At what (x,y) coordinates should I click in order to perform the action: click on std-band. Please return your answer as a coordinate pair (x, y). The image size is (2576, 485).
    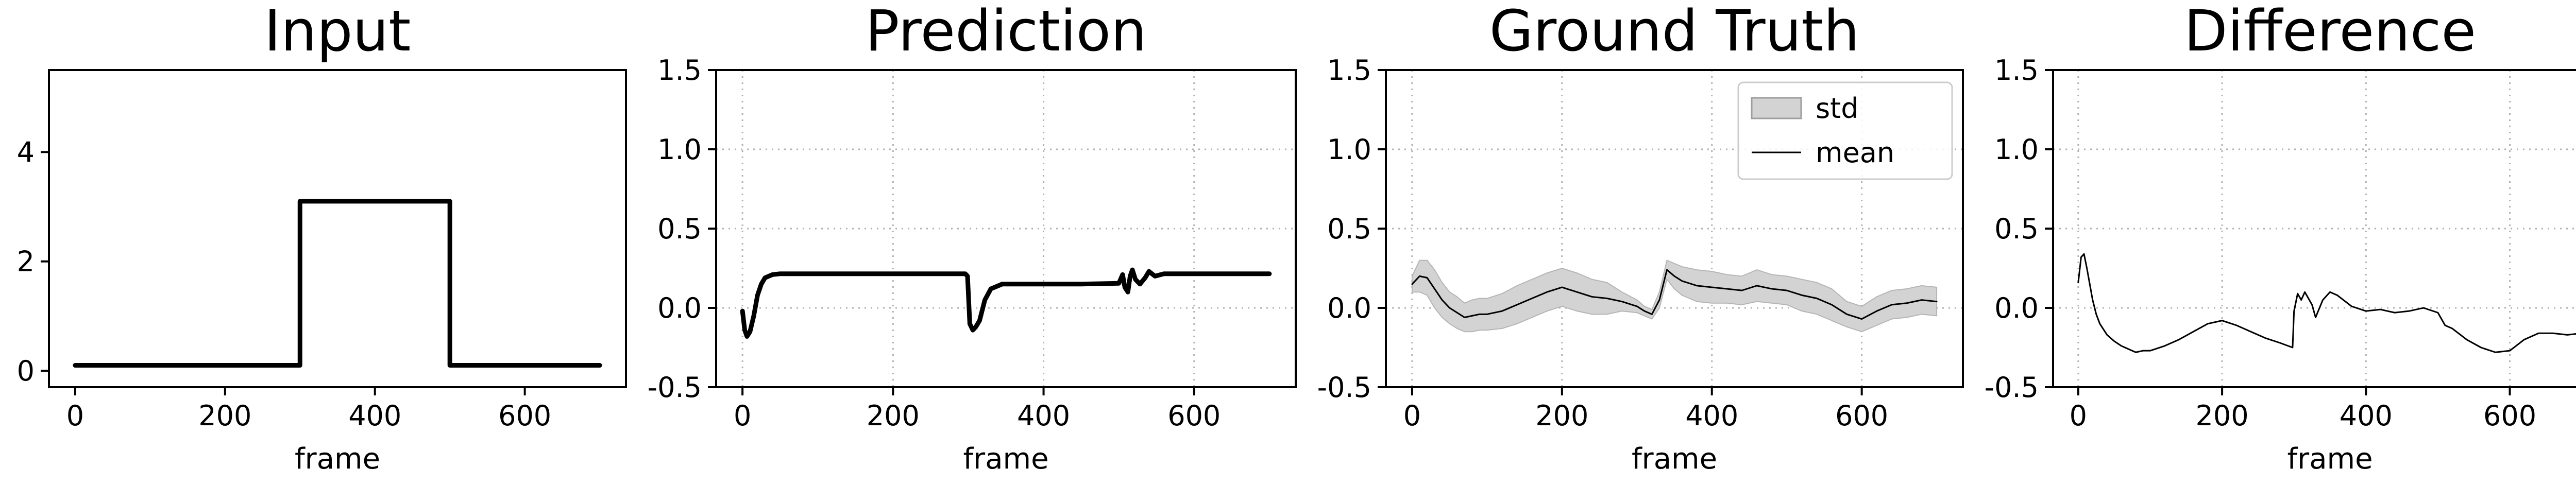
    Looking at the image, I should click on (1674, 296).